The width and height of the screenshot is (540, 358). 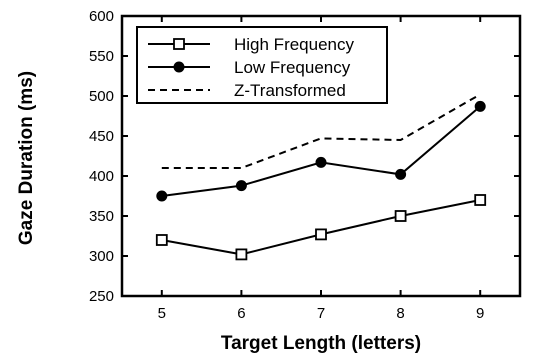 What do you see at coordinates (101, 176) in the screenshot?
I see `y-tick-label: 400` at bounding box center [101, 176].